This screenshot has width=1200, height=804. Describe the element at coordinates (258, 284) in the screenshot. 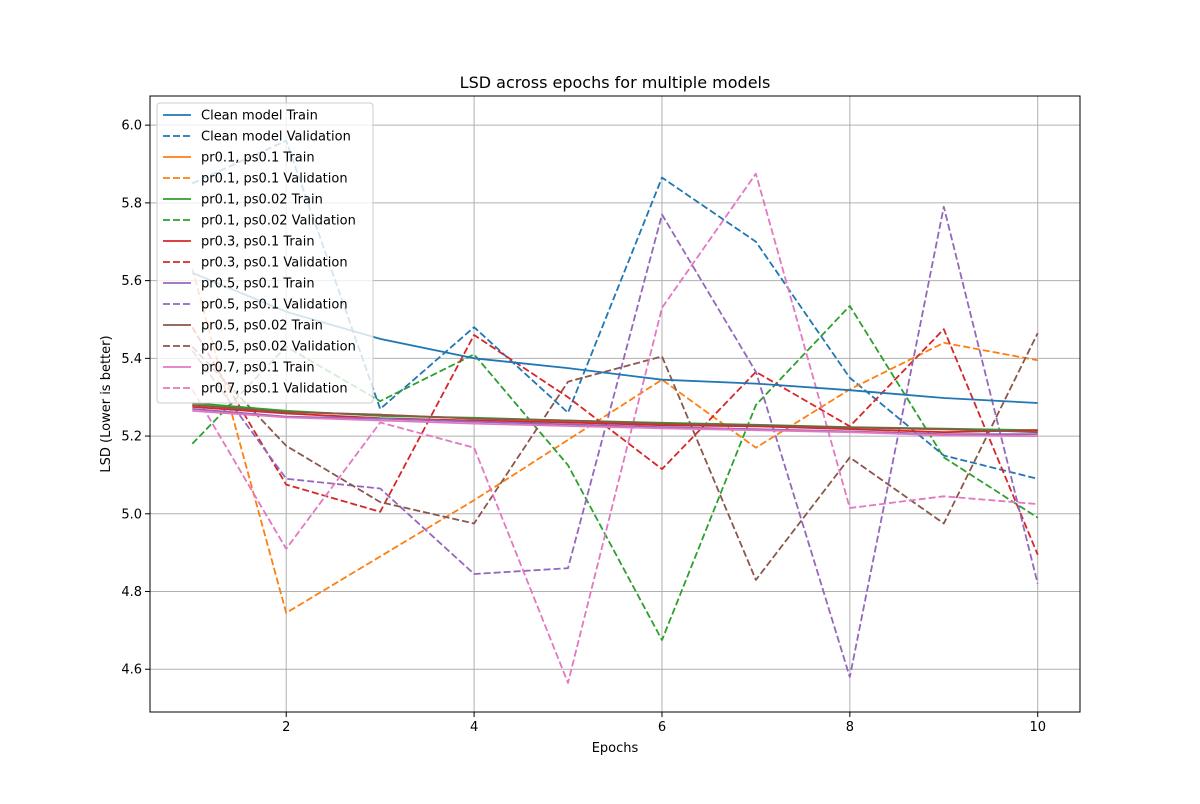

I see `legend-label: pr0.5, ps0.1 Train` at that location.